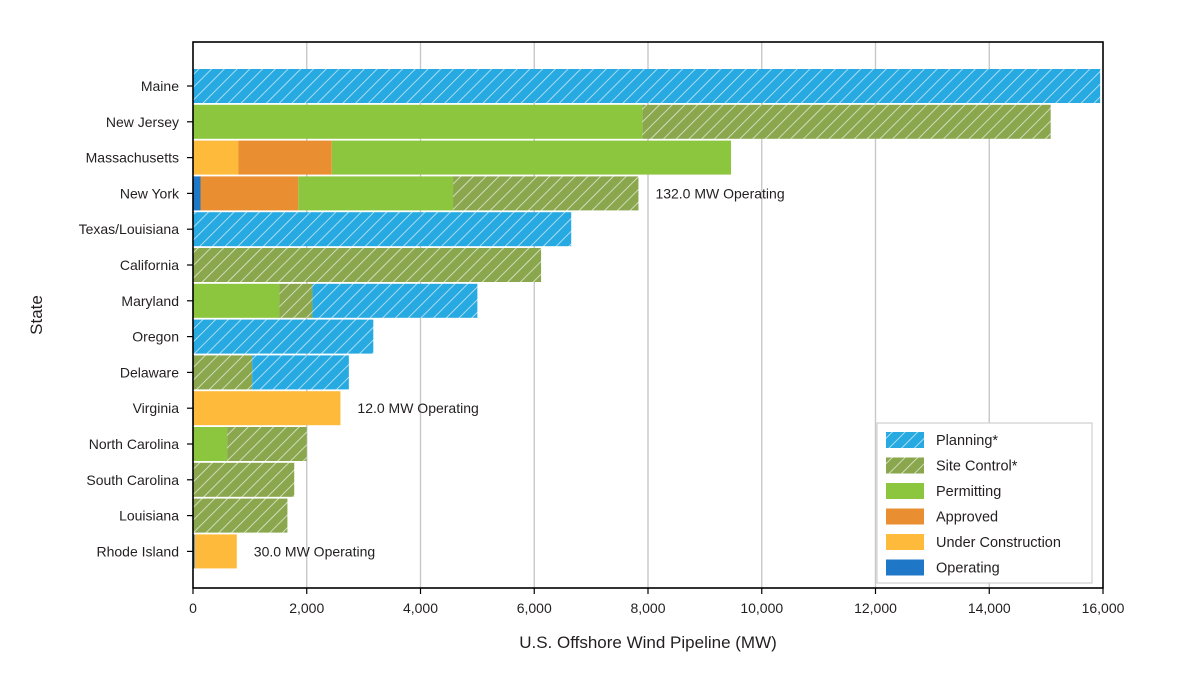 This screenshot has height=688, width=1200. I want to click on y-tick-label: Massachusetts, so click(132, 158).